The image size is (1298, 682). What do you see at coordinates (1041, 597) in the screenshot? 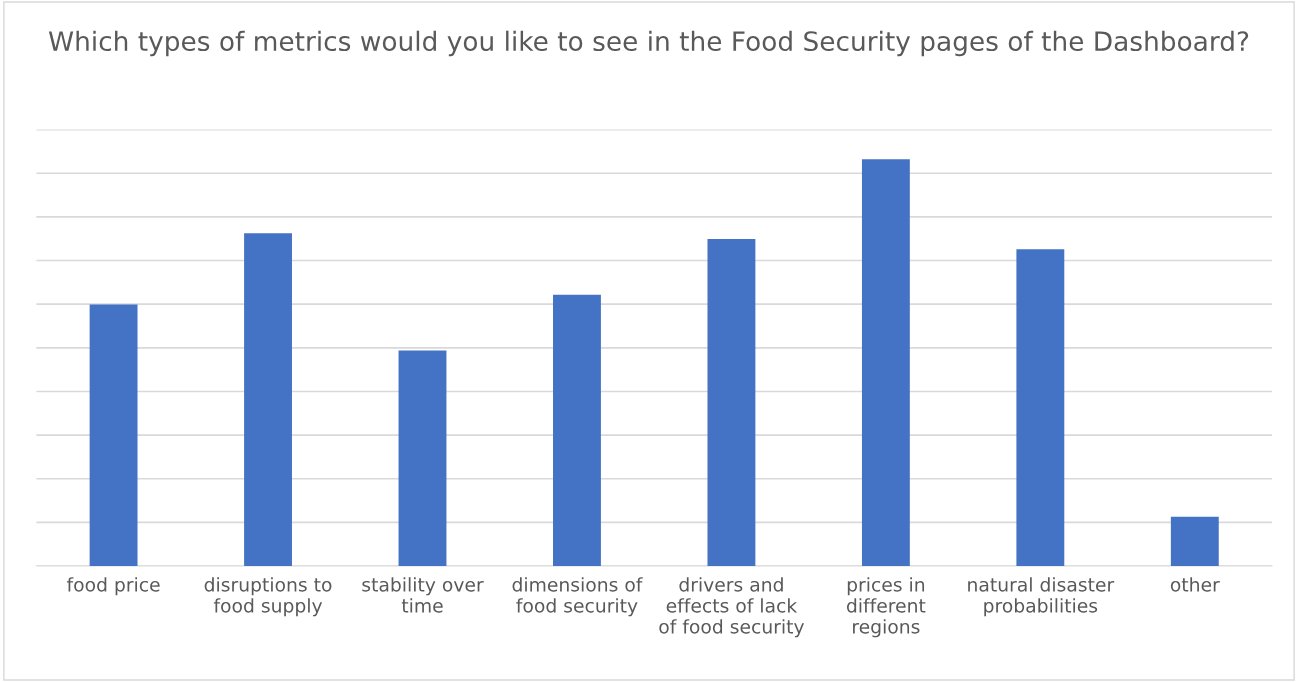
I see `x-tick-label: natural disaster probabilities` at bounding box center [1041, 597].